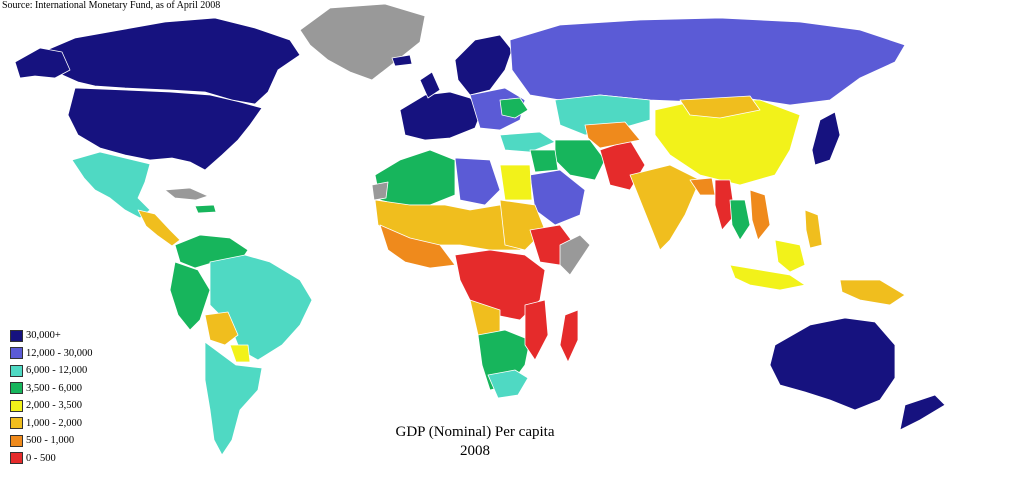 Image resolution: width=1024 pixels, height=479 pixels. Describe the element at coordinates (57, 371) in the screenshot. I see `legend-label-2: 6,000 - 12,000` at that location.